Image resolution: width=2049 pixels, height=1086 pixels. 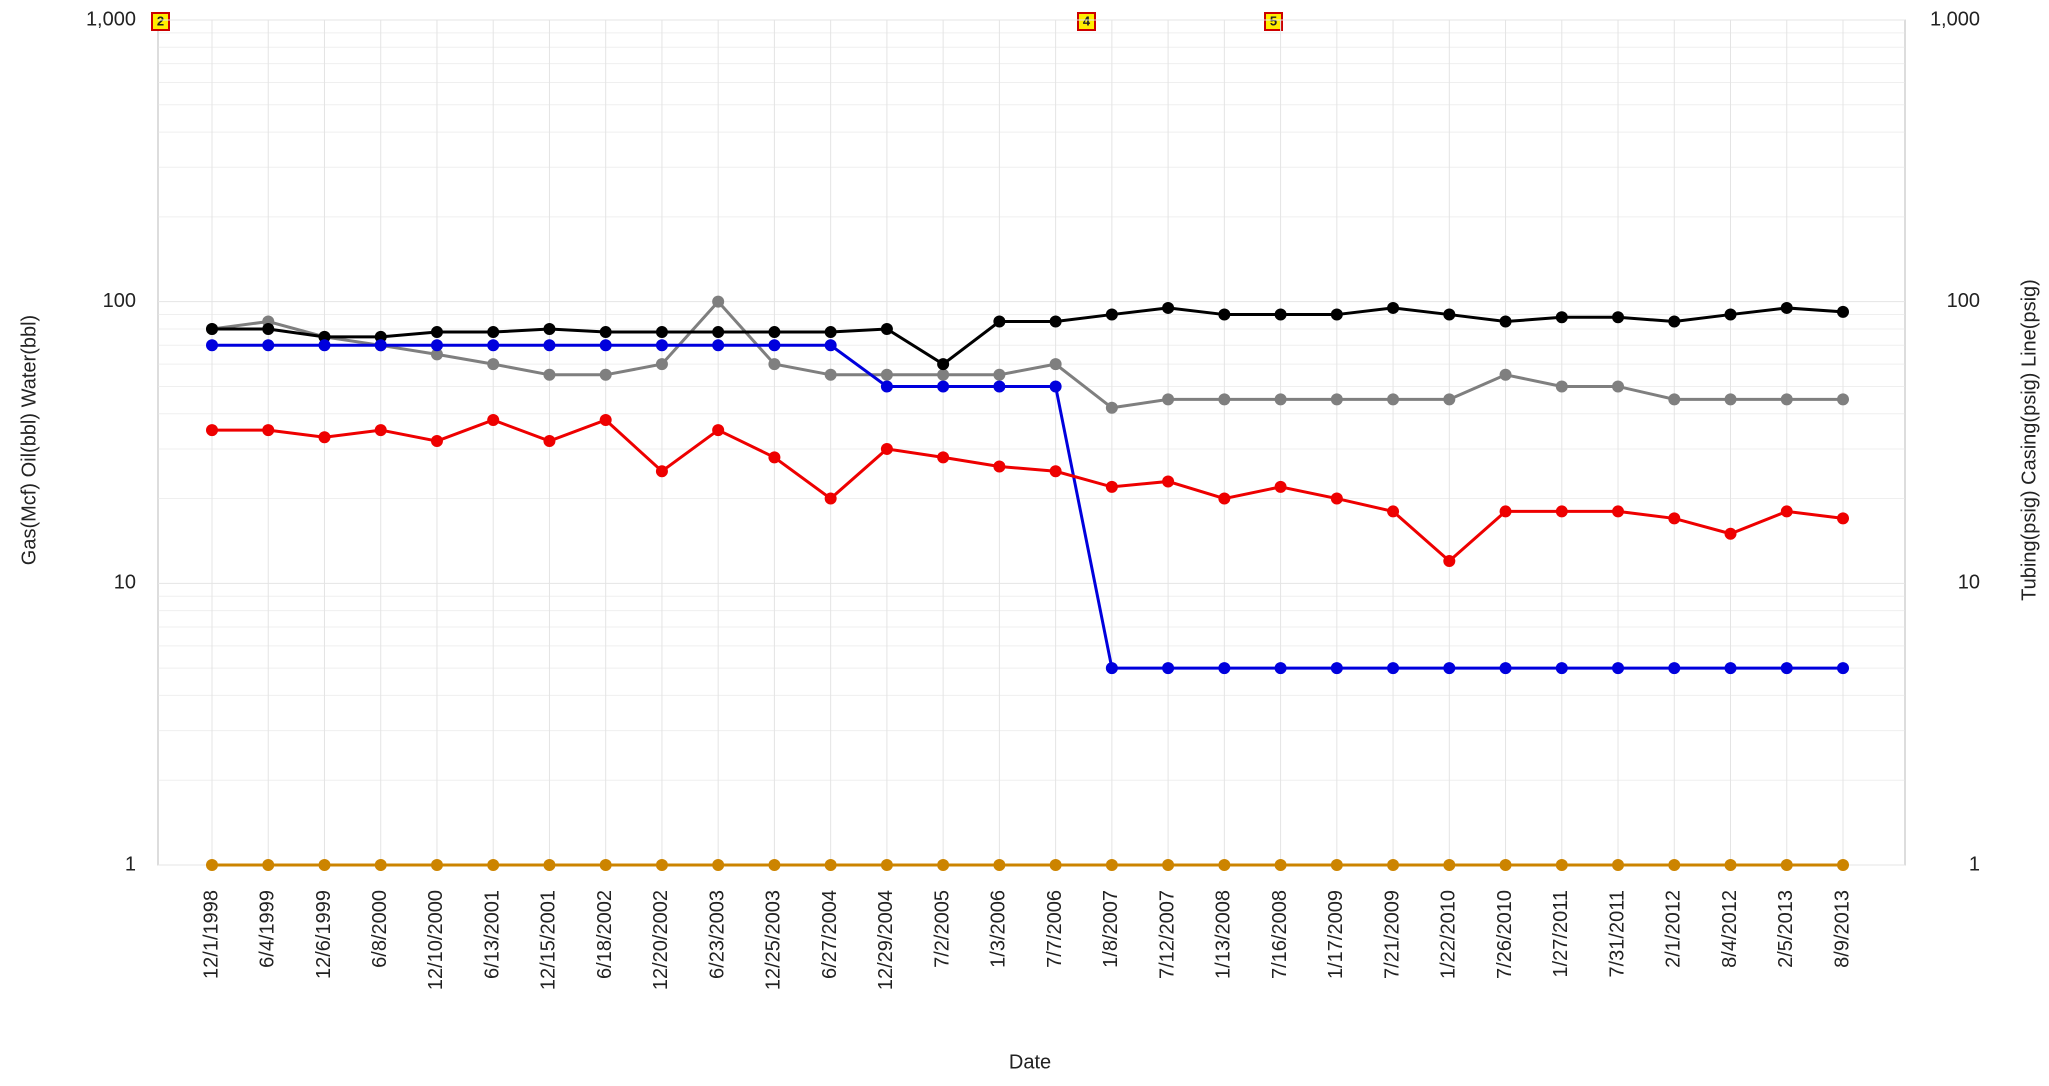 I want to click on annotation-label: 2, so click(x=160, y=20).